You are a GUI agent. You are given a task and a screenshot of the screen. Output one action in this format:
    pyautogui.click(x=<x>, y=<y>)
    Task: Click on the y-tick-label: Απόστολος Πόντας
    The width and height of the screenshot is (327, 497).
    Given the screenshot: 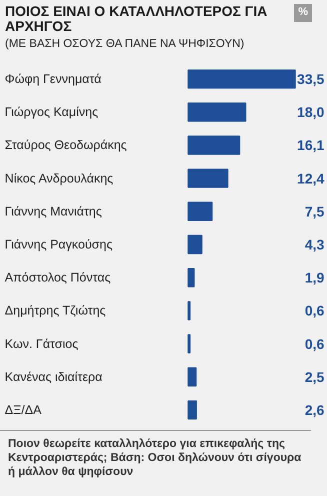 What is the action you would take?
    pyautogui.click(x=57, y=277)
    